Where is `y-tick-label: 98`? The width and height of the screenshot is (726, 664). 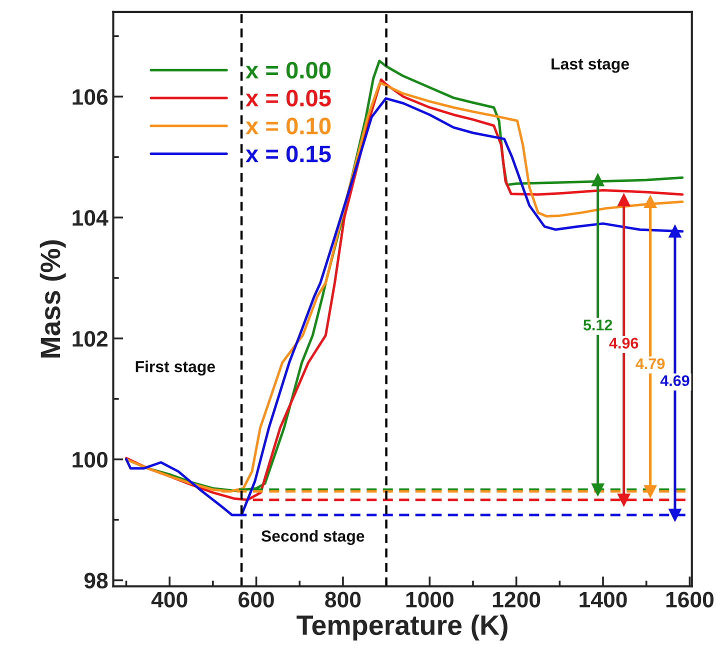
y-tick-label: 98 is located at coordinates (96, 580).